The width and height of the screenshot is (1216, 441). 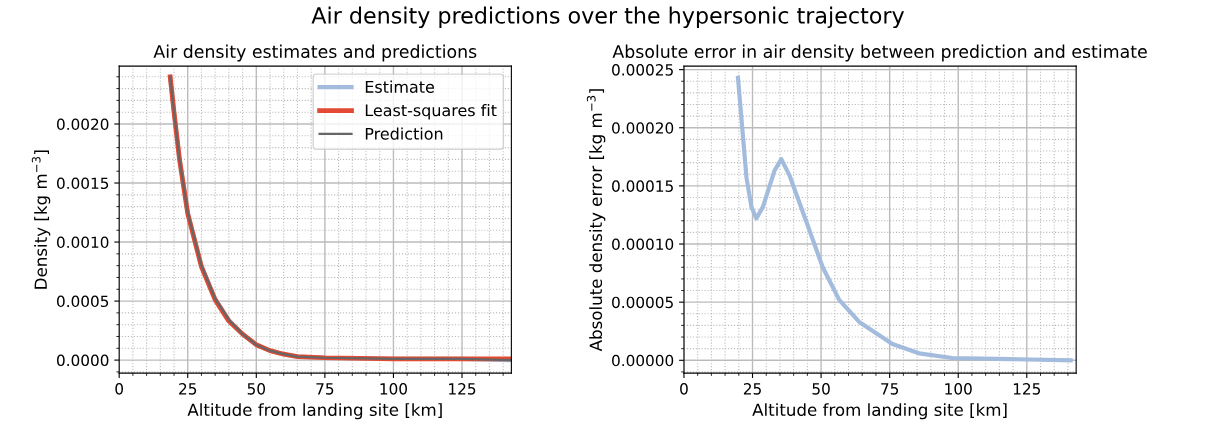 What do you see at coordinates (642, 302) in the screenshot?
I see `y-tick-label: 0.00005` at bounding box center [642, 302].